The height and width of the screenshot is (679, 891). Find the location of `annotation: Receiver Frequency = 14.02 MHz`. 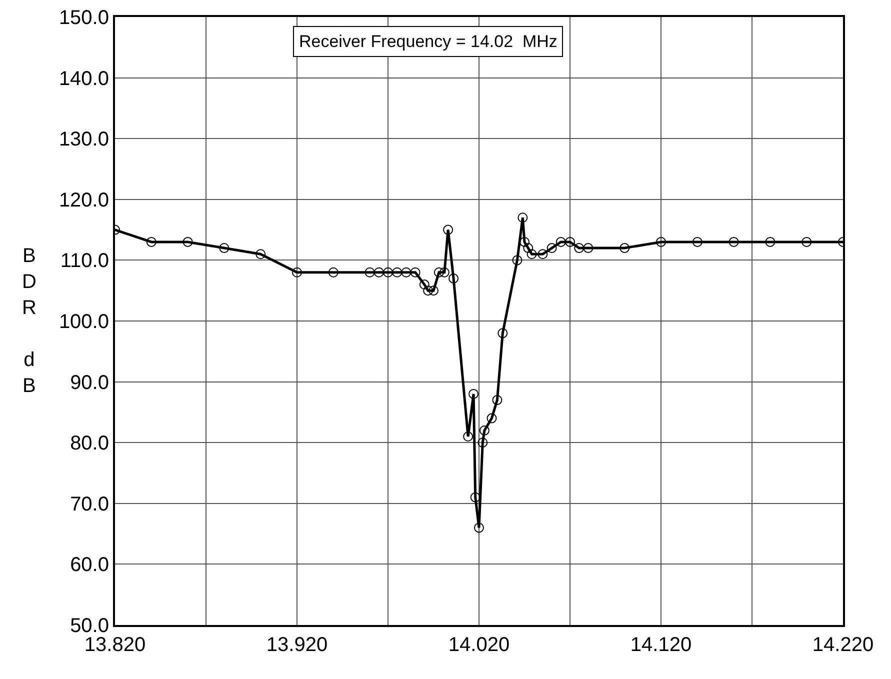

annotation: Receiver Frequency = 14.02 MHz is located at coordinates (428, 41).